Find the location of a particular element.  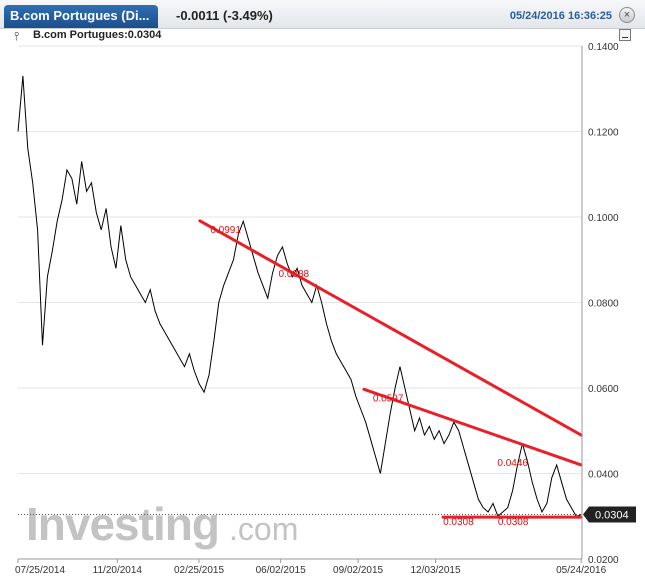

price-annotation: 0.0991 is located at coordinates (225, 230).